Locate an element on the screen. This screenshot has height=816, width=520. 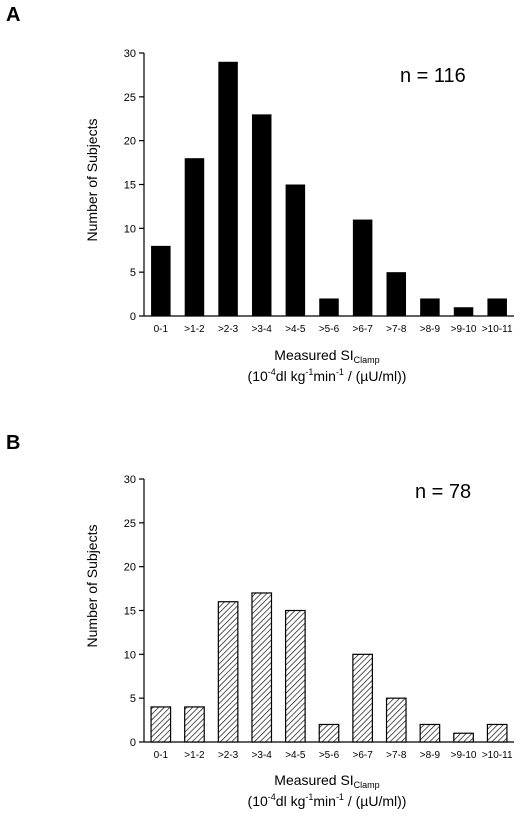
units-a-sup3: -1 is located at coordinates (340, 372).